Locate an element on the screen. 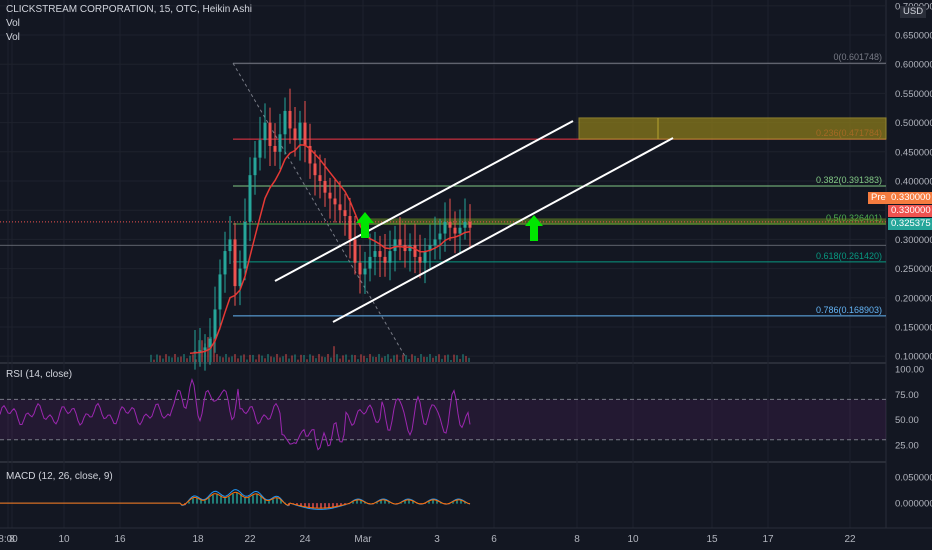  x-tick-label: 8 is located at coordinates (12, 539).